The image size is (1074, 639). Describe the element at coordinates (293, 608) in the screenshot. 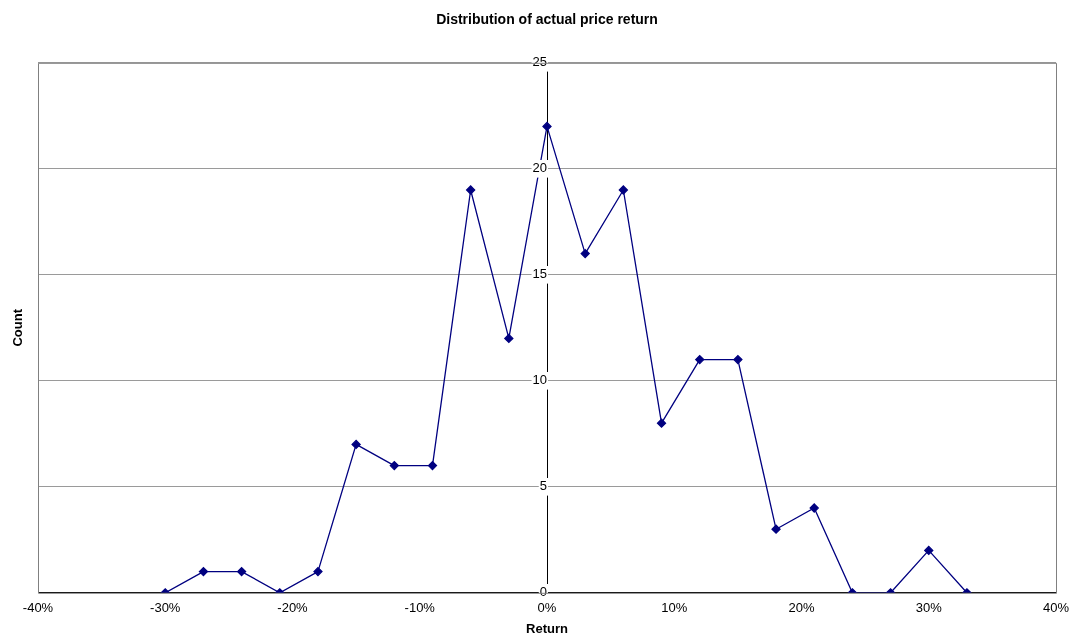

I see `x-tick-label: -20%` at that location.